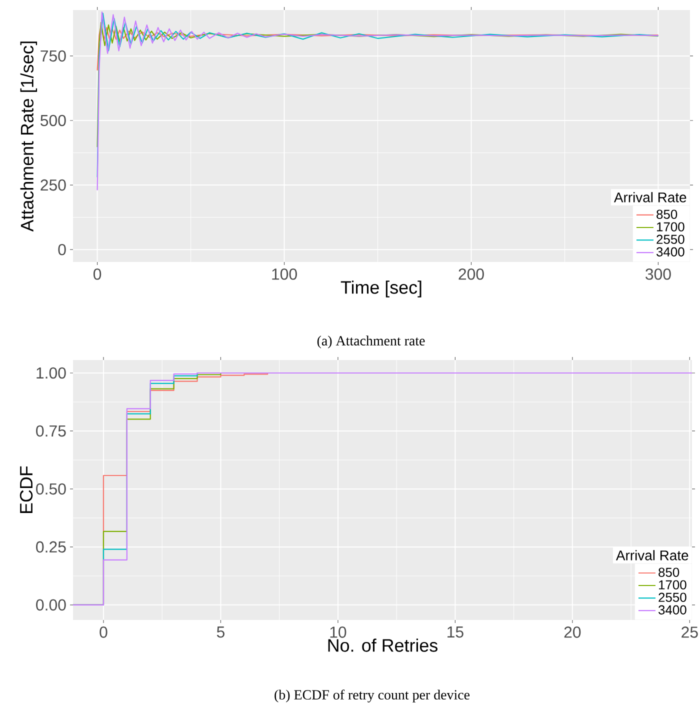 This screenshot has width=700, height=709. What do you see at coordinates (284, 274) in the screenshot?
I see `x-tick-label: 100` at bounding box center [284, 274].